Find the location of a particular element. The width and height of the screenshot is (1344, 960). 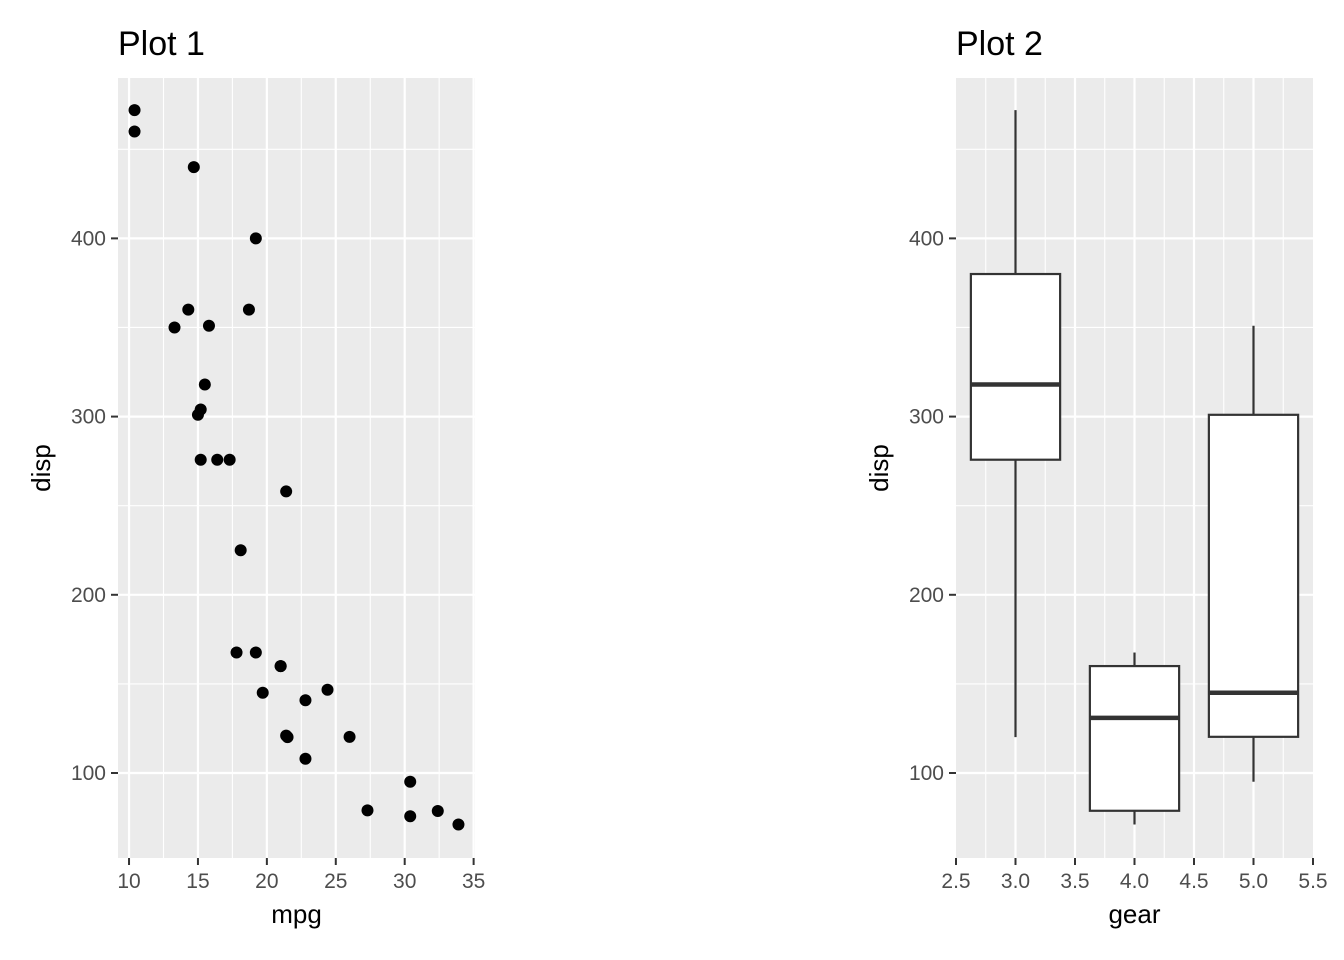

plot-2-x-tick-label: 3.0 is located at coordinates (1015, 881).